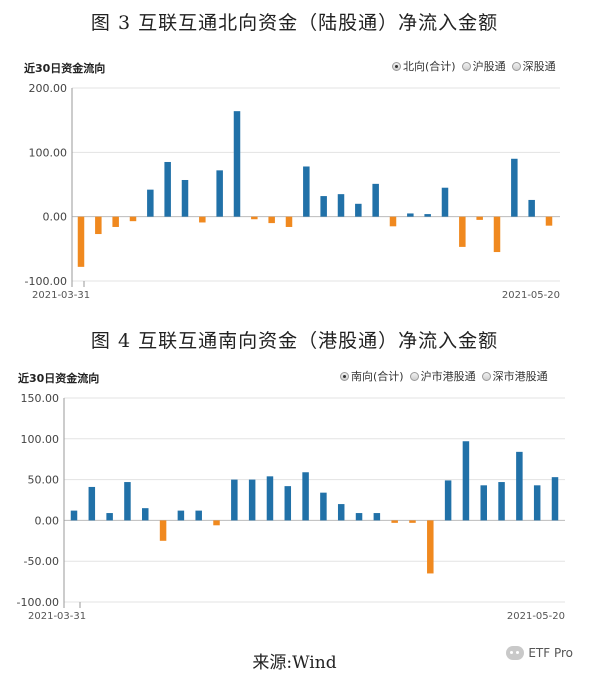  I want to click on legend-shenzhen-hk-connect: 深市港股通, so click(514, 376).